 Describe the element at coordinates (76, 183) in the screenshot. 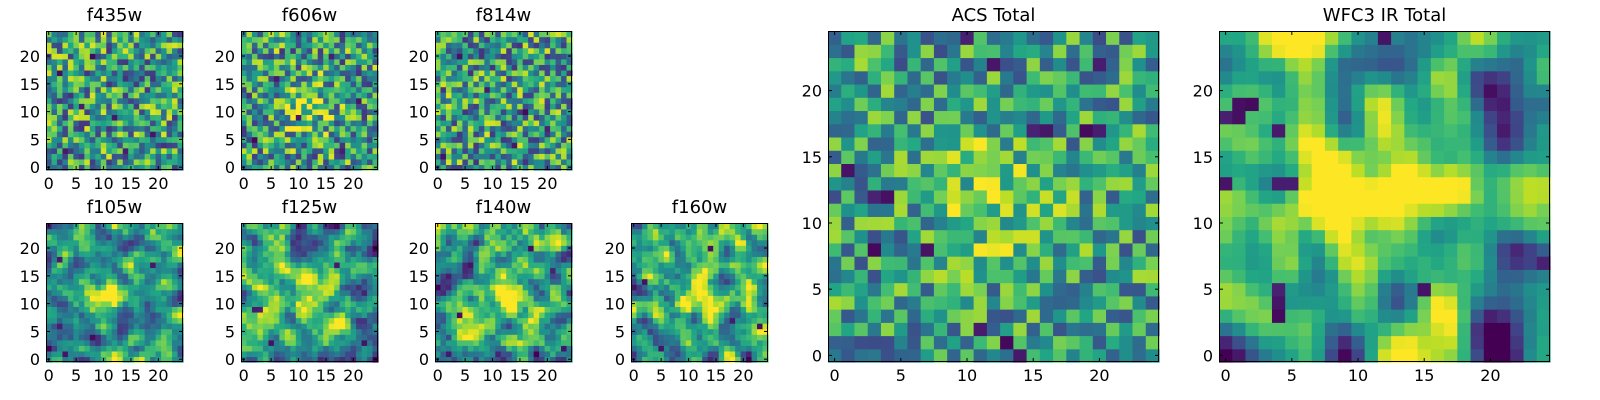

I see `x-tick-label: 5` at that location.